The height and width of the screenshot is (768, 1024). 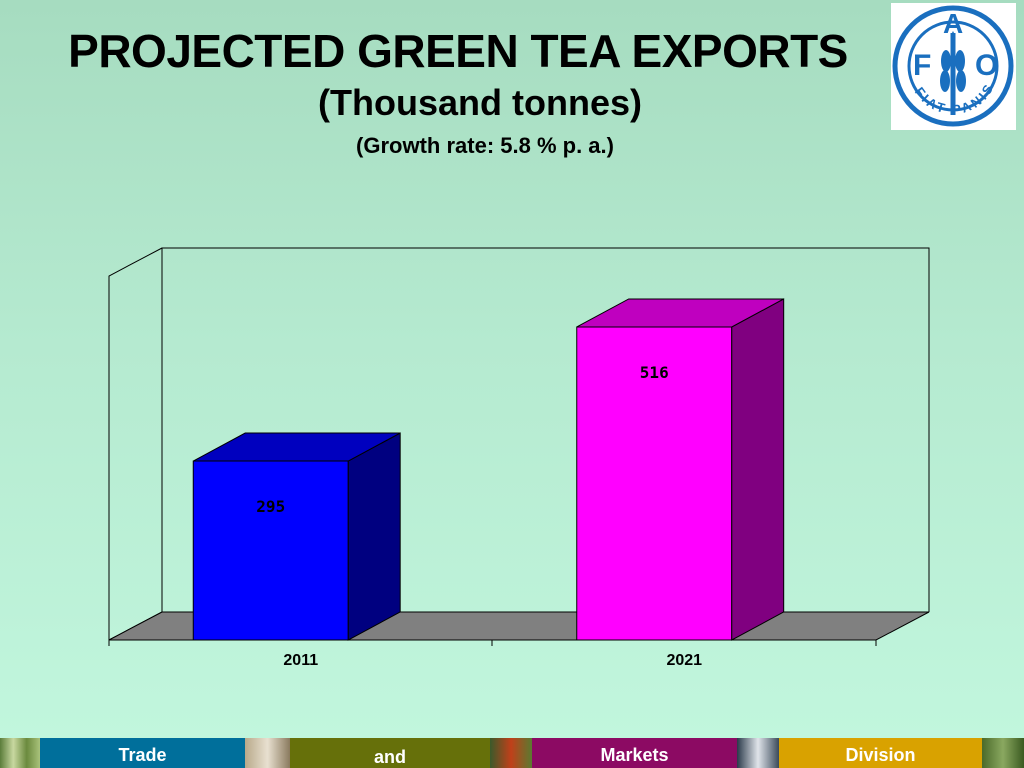 I want to click on bar-value-label: 516, so click(x=654, y=372).